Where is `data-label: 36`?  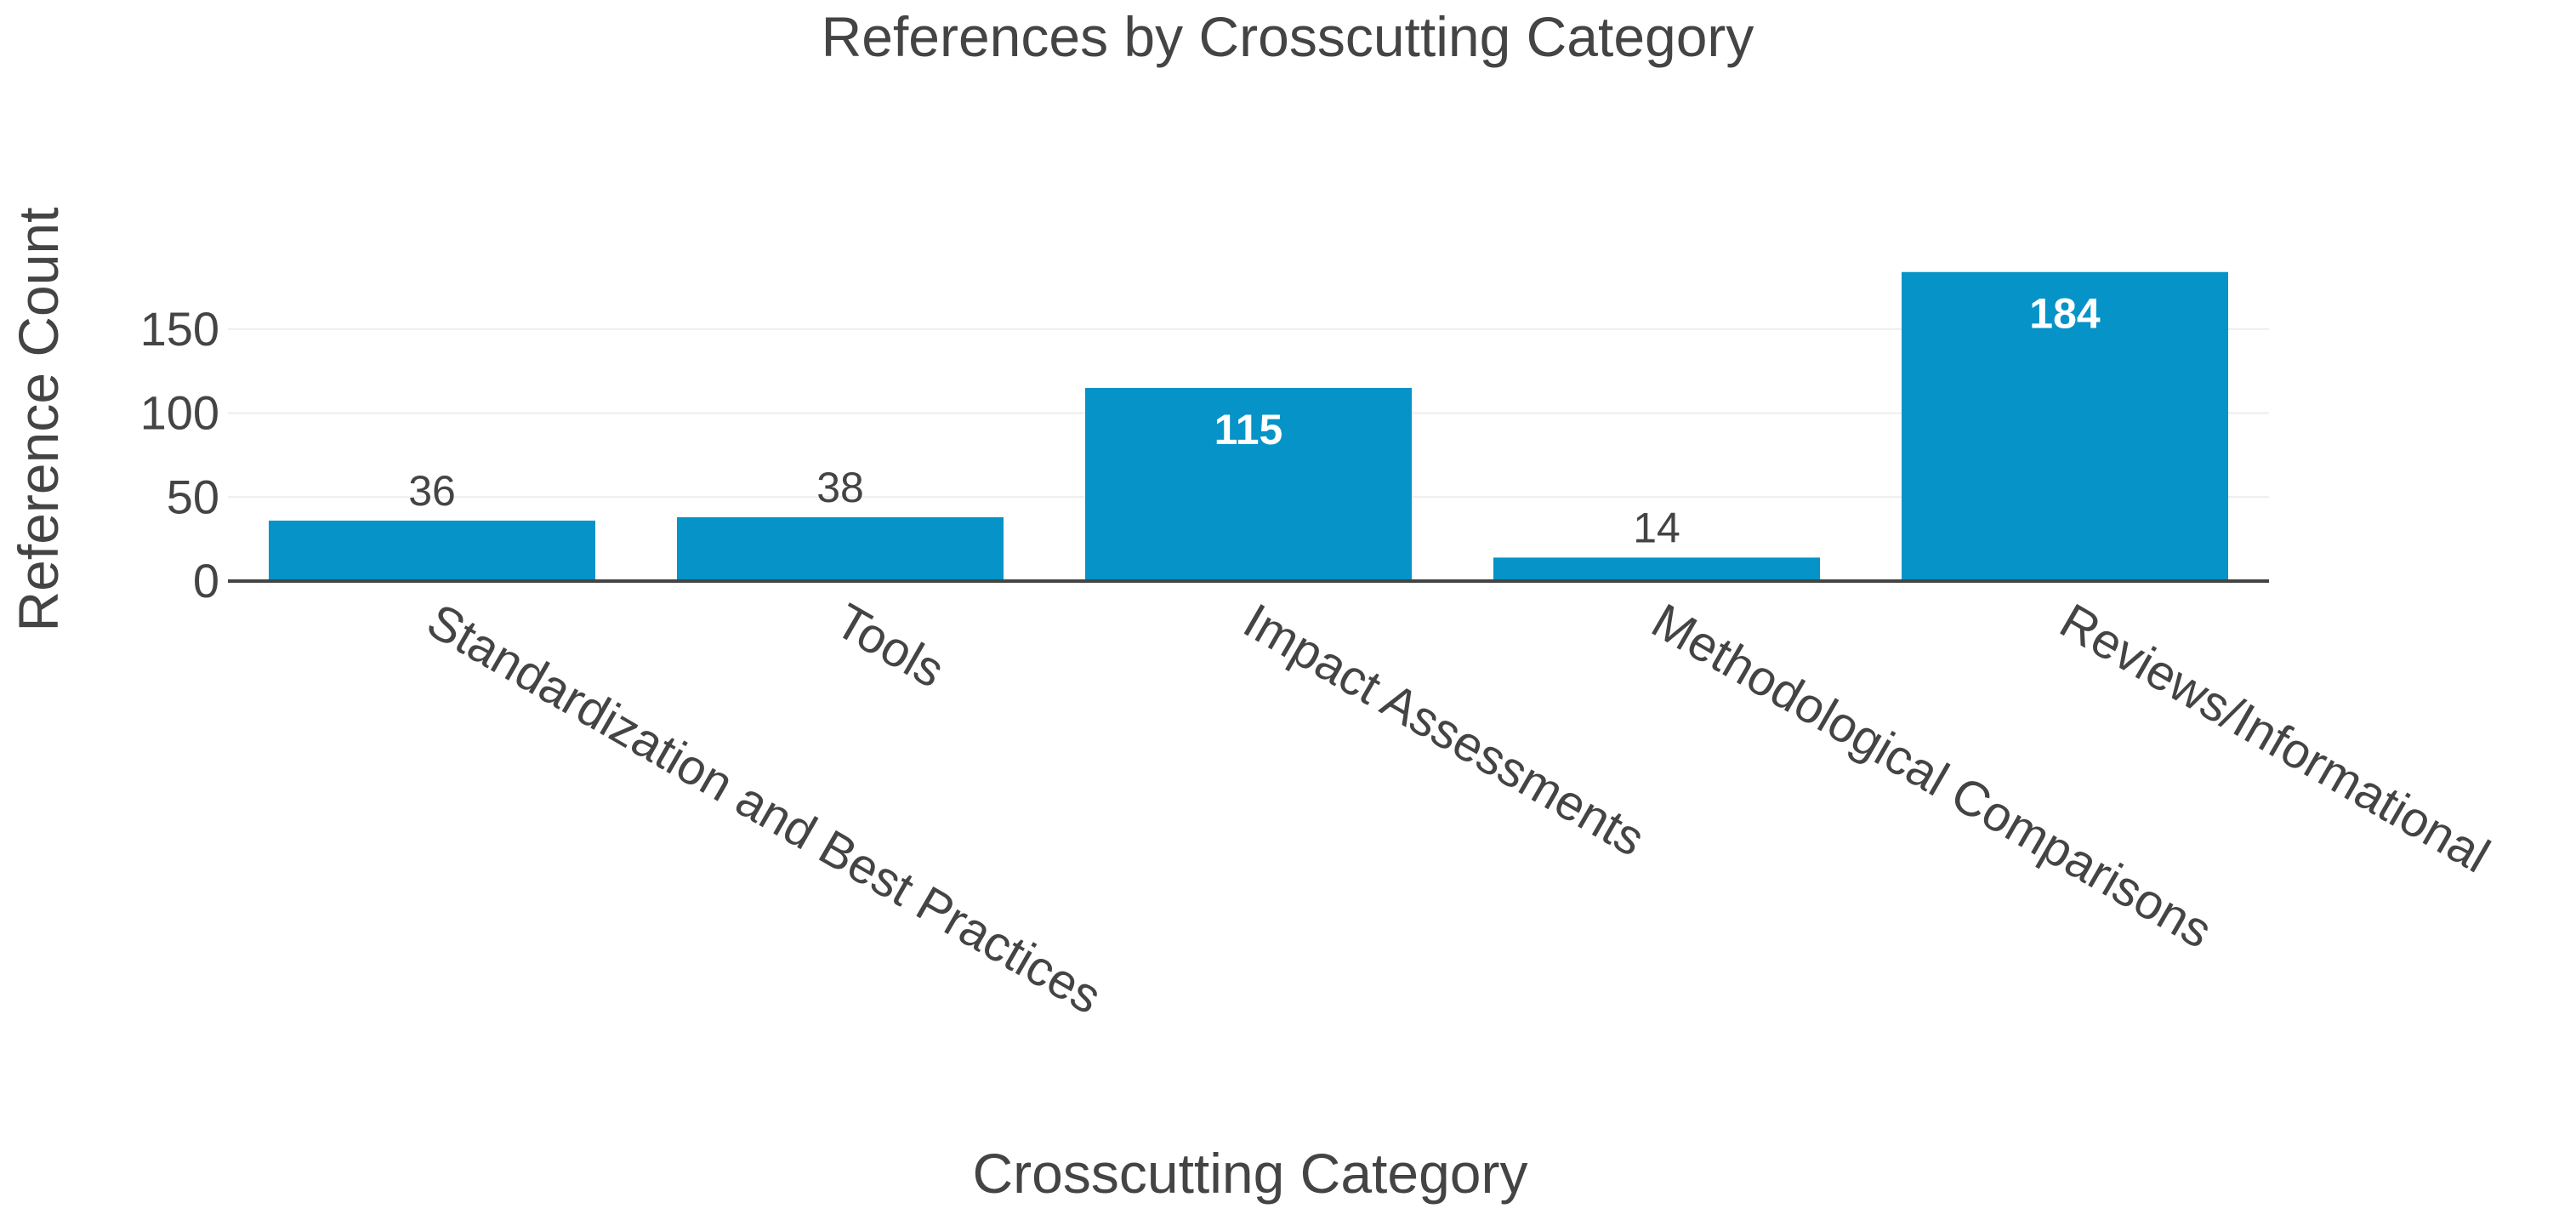
data-label: 36 is located at coordinates (432, 491).